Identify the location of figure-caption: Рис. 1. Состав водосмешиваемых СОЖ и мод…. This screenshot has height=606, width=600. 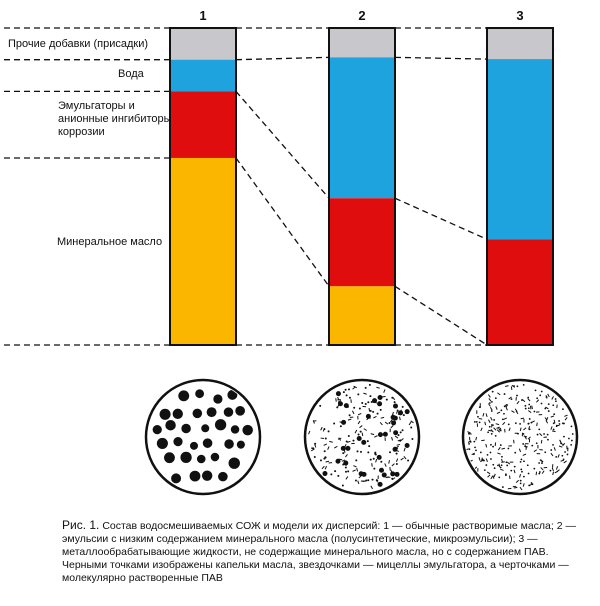
(322, 552).